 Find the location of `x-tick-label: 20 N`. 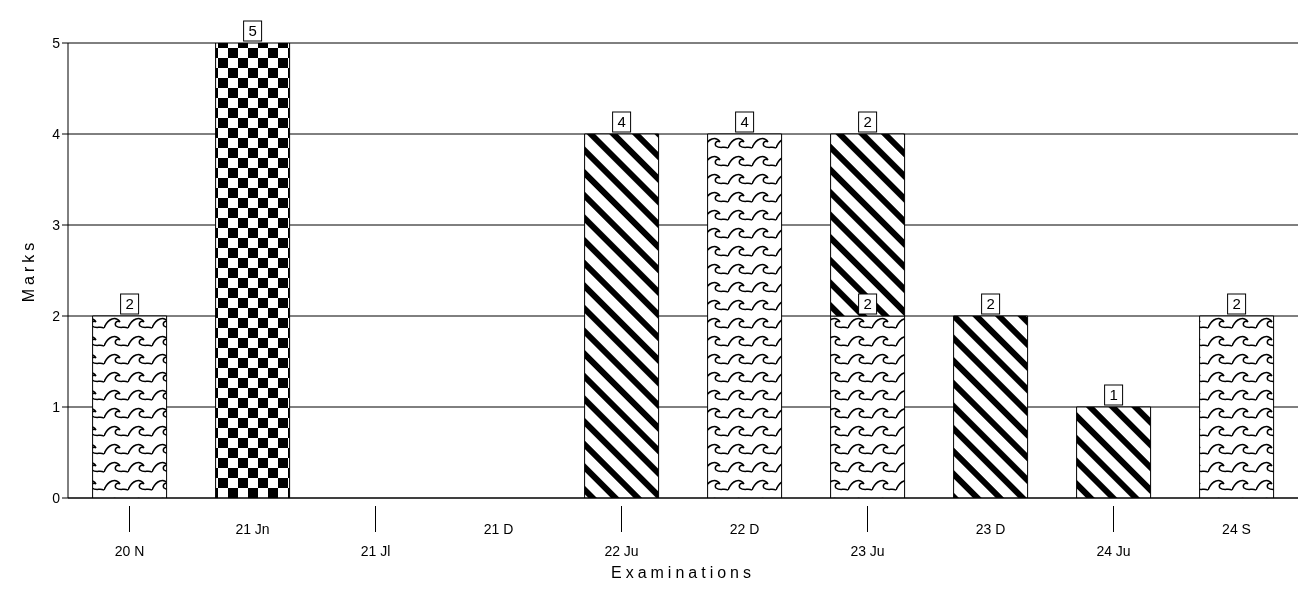

x-tick-label: 20 N is located at coordinates (129, 551).